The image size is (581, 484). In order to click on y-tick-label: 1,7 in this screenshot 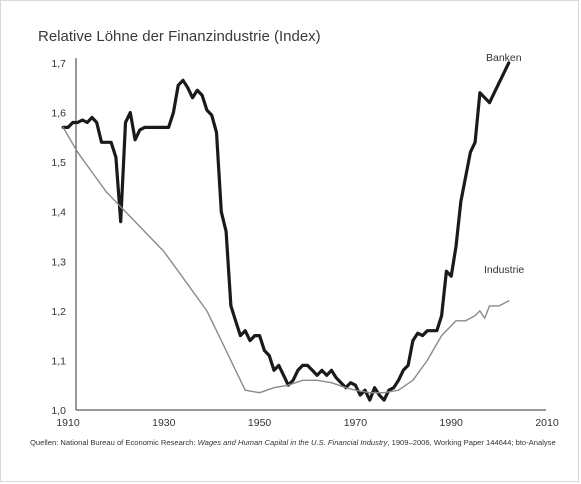, I will do `click(58, 64)`.